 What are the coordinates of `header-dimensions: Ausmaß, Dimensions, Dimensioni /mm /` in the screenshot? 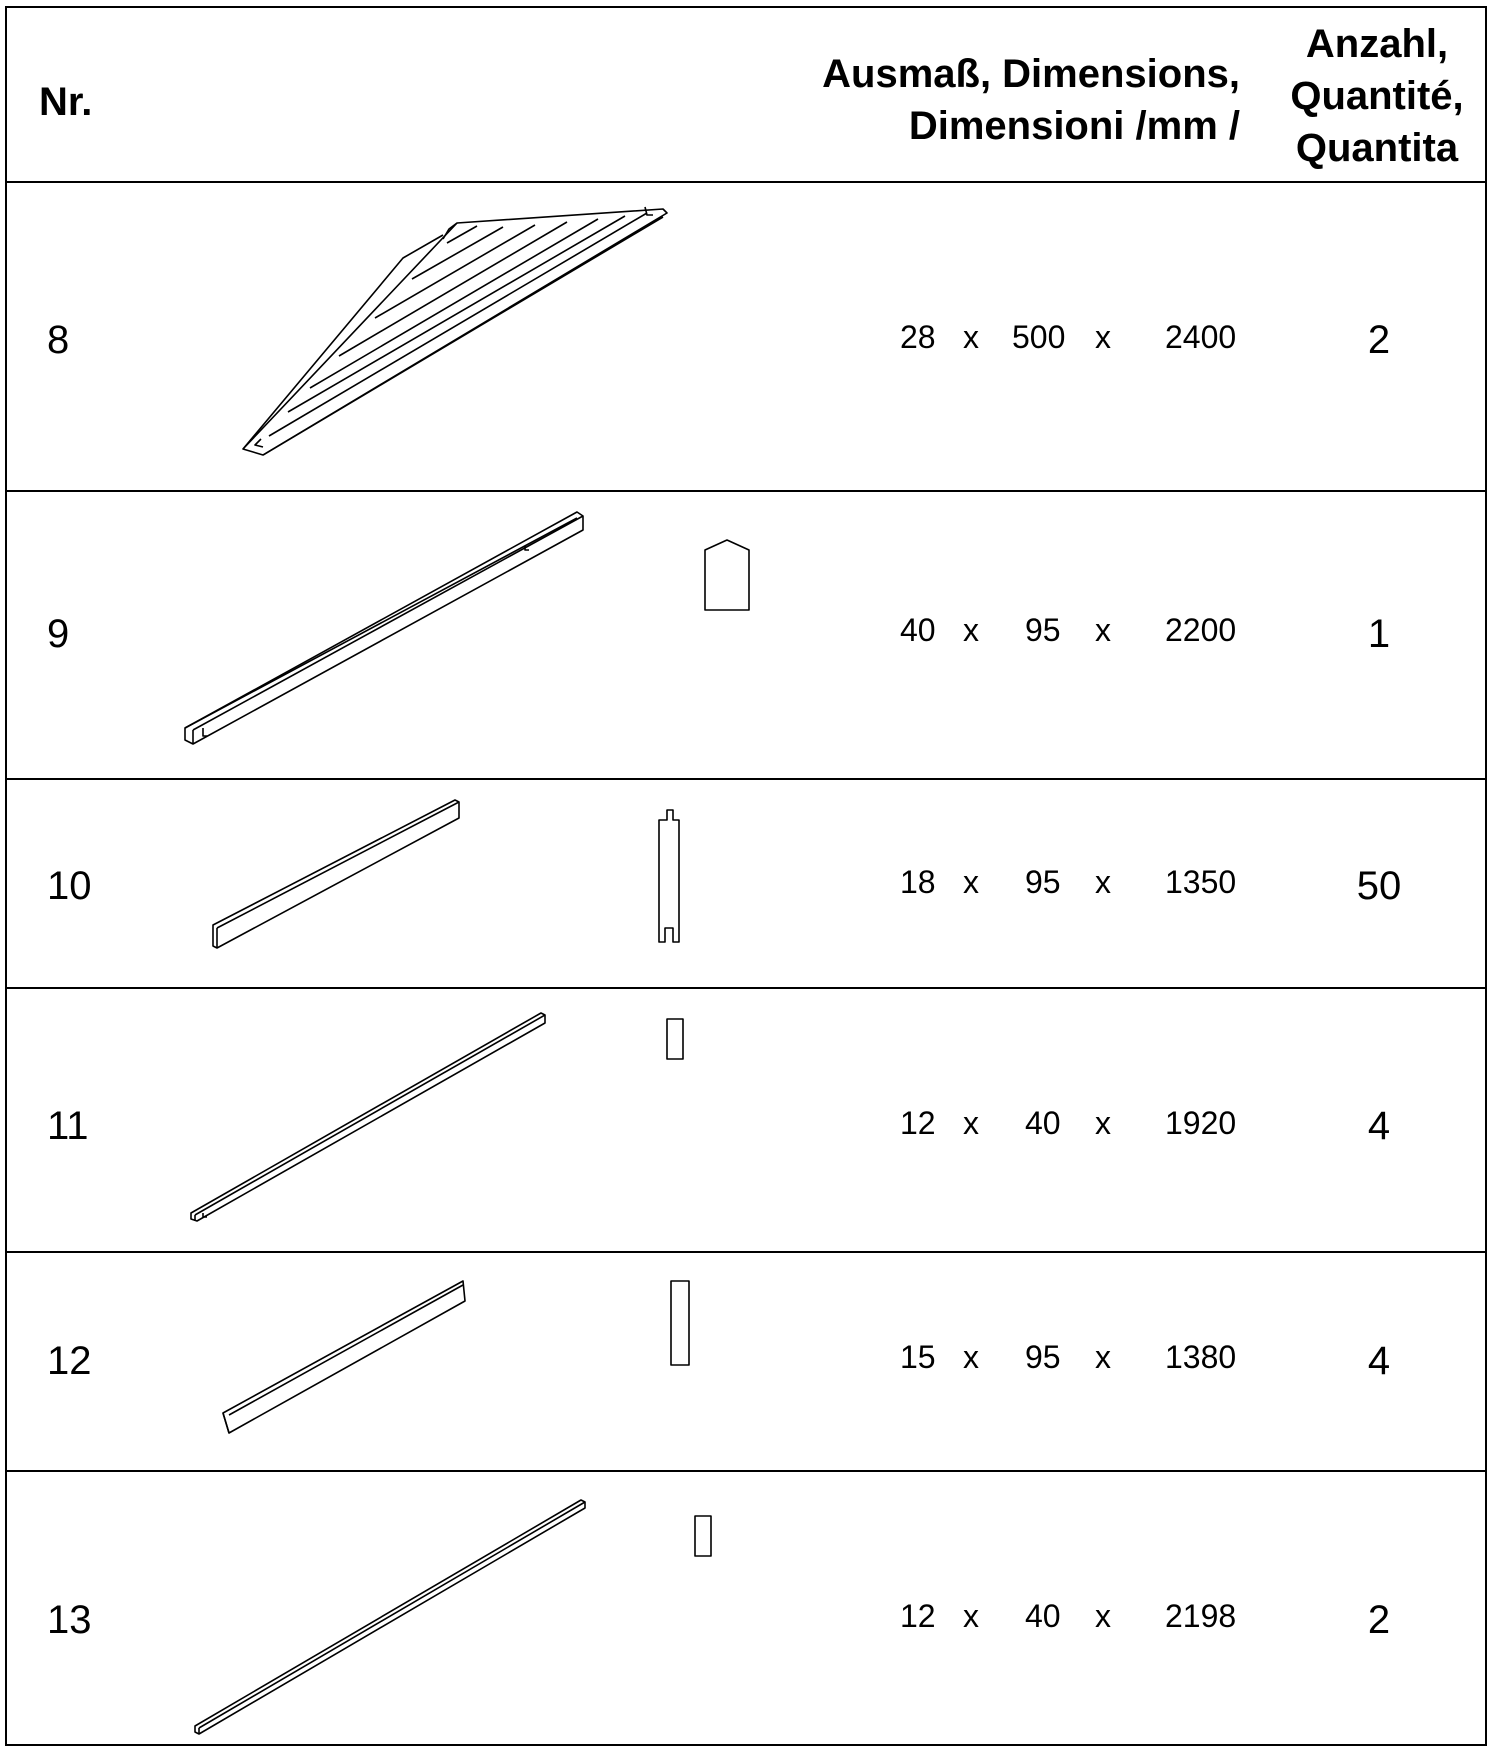 It's located at (1031, 100).